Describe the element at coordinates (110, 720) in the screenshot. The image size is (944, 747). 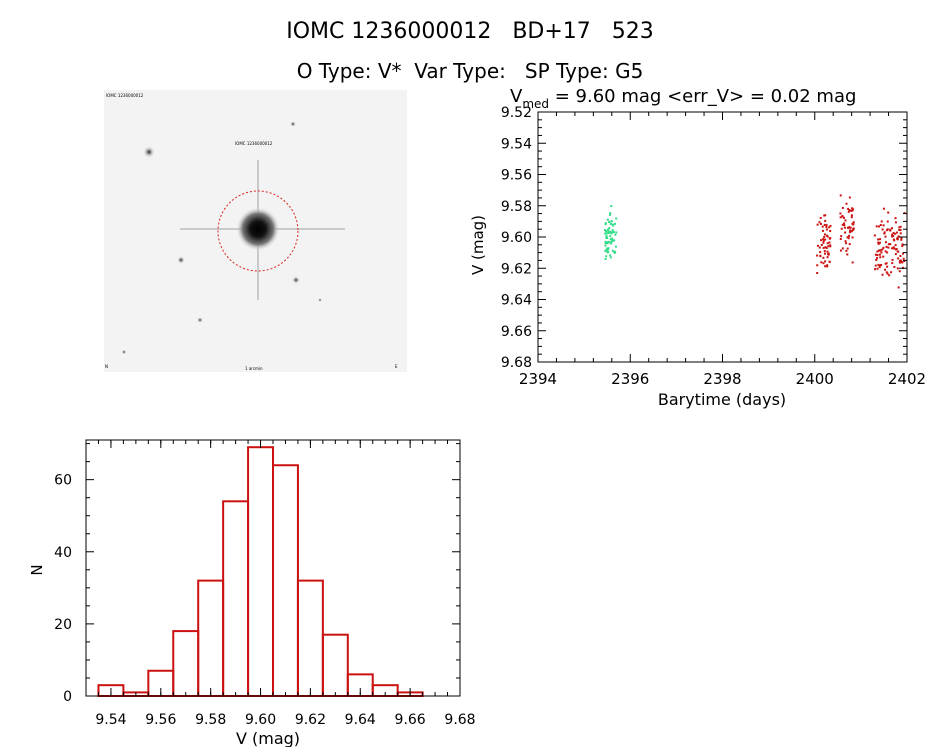
I see `hist-xtick-label: 9.54` at that location.